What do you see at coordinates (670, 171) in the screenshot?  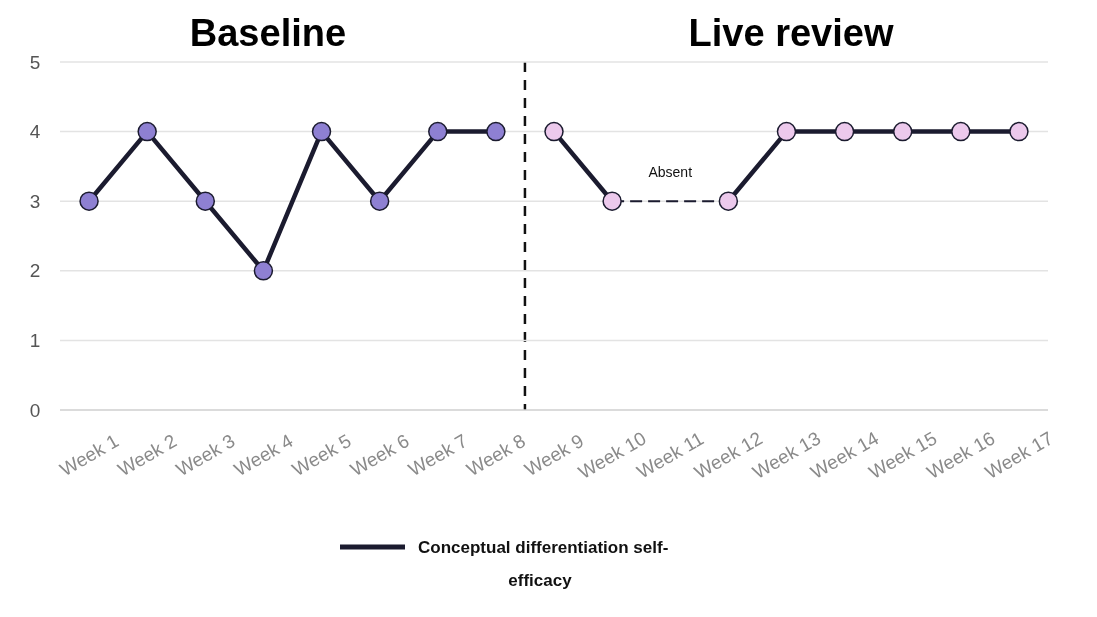 I see `annotation: Absent` at bounding box center [670, 171].